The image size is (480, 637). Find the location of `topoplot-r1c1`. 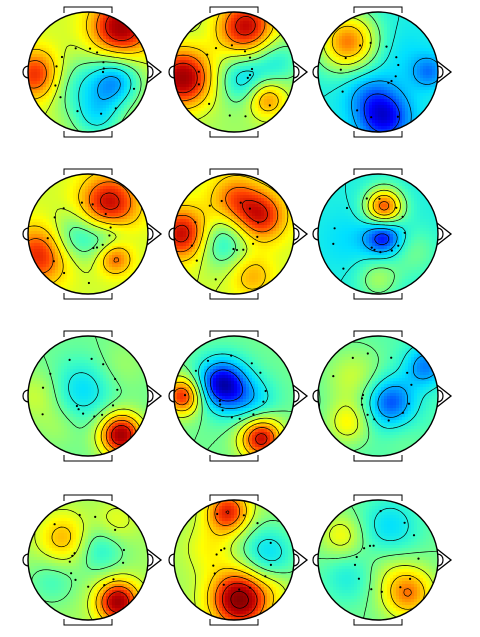

topoplot-r1c1 is located at coordinates (92, 72).